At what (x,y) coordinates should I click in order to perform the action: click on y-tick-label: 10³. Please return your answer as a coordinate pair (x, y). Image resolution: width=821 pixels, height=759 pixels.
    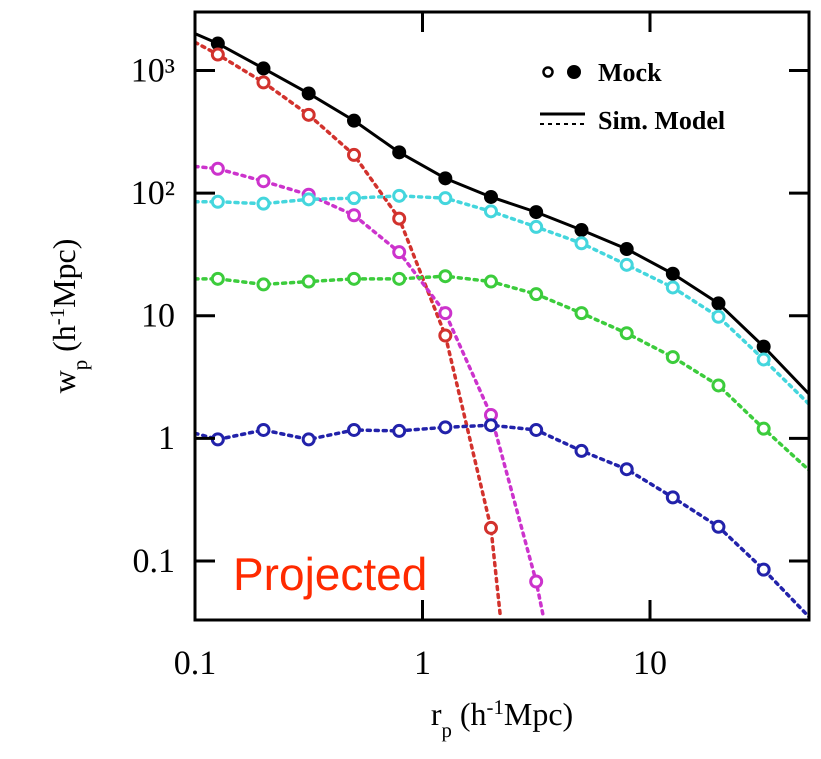
    Looking at the image, I should click on (152, 71).